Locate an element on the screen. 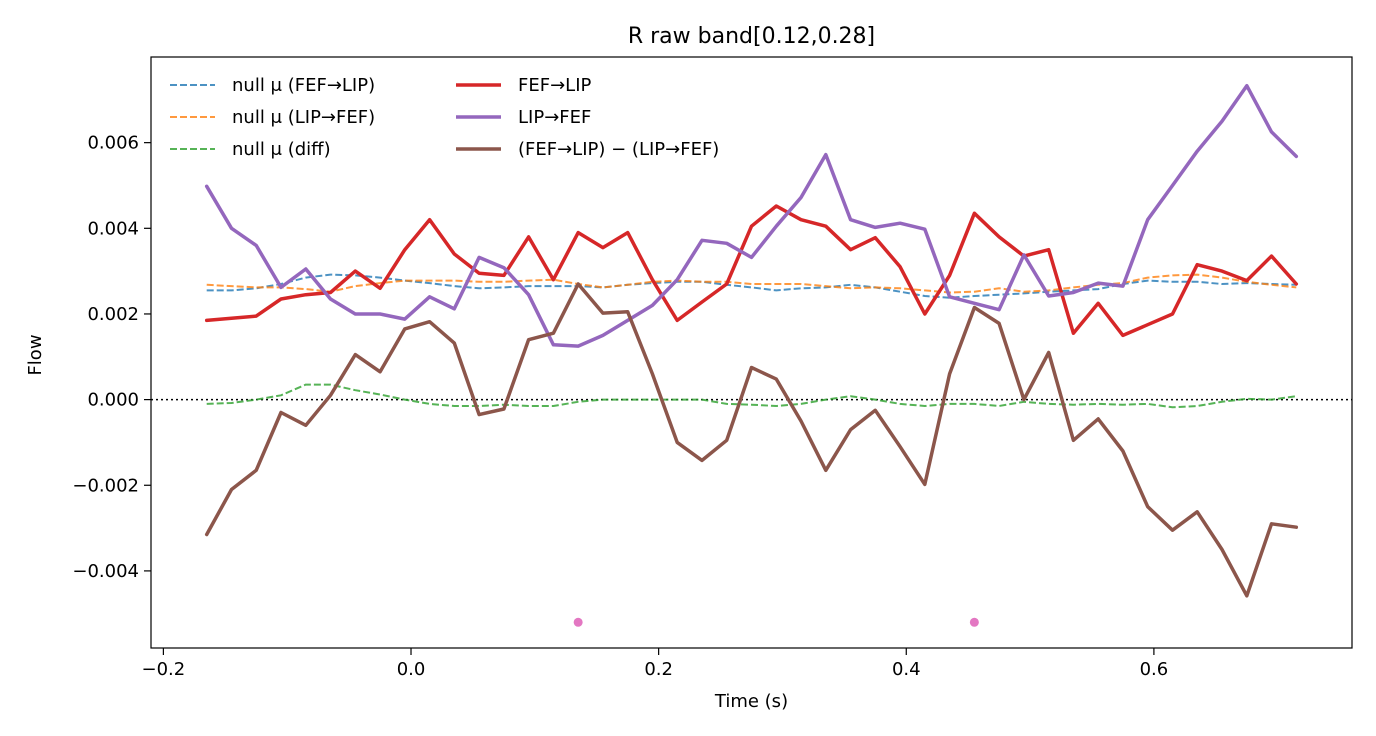 This screenshot has height=736, width=1376. legend-label-0: null μ (FEF→LIP) is located at coordinates (303, 85).